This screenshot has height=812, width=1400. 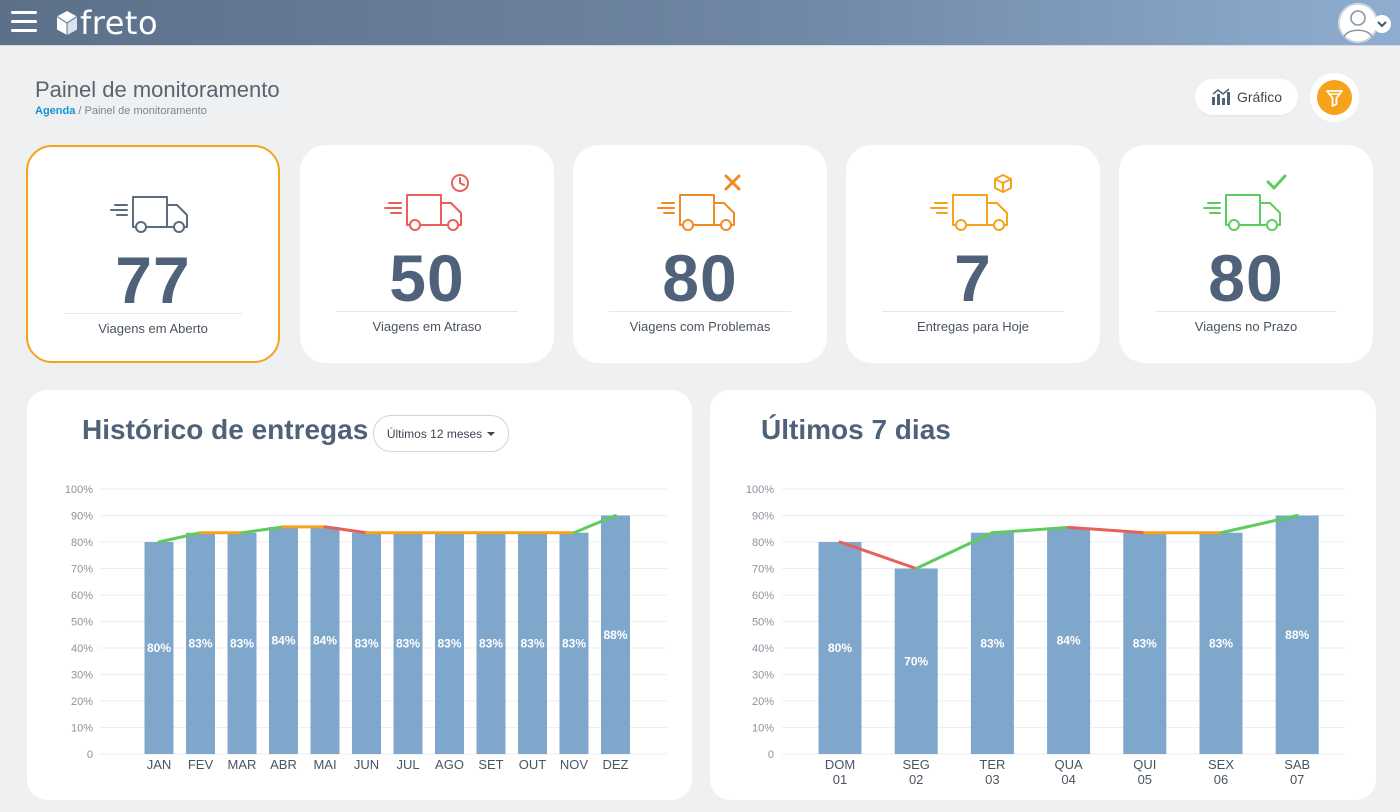 I want to click on x-tick-label: QUI, so click(x=1144, y=764).